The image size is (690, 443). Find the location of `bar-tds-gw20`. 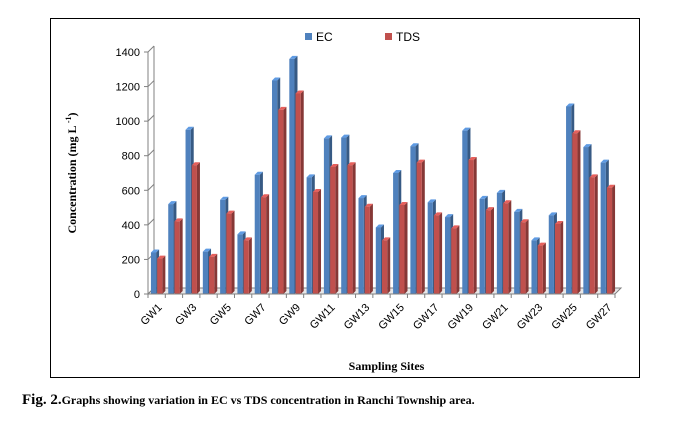

bar-tds-gw20 is located at coordinates (488, 252).